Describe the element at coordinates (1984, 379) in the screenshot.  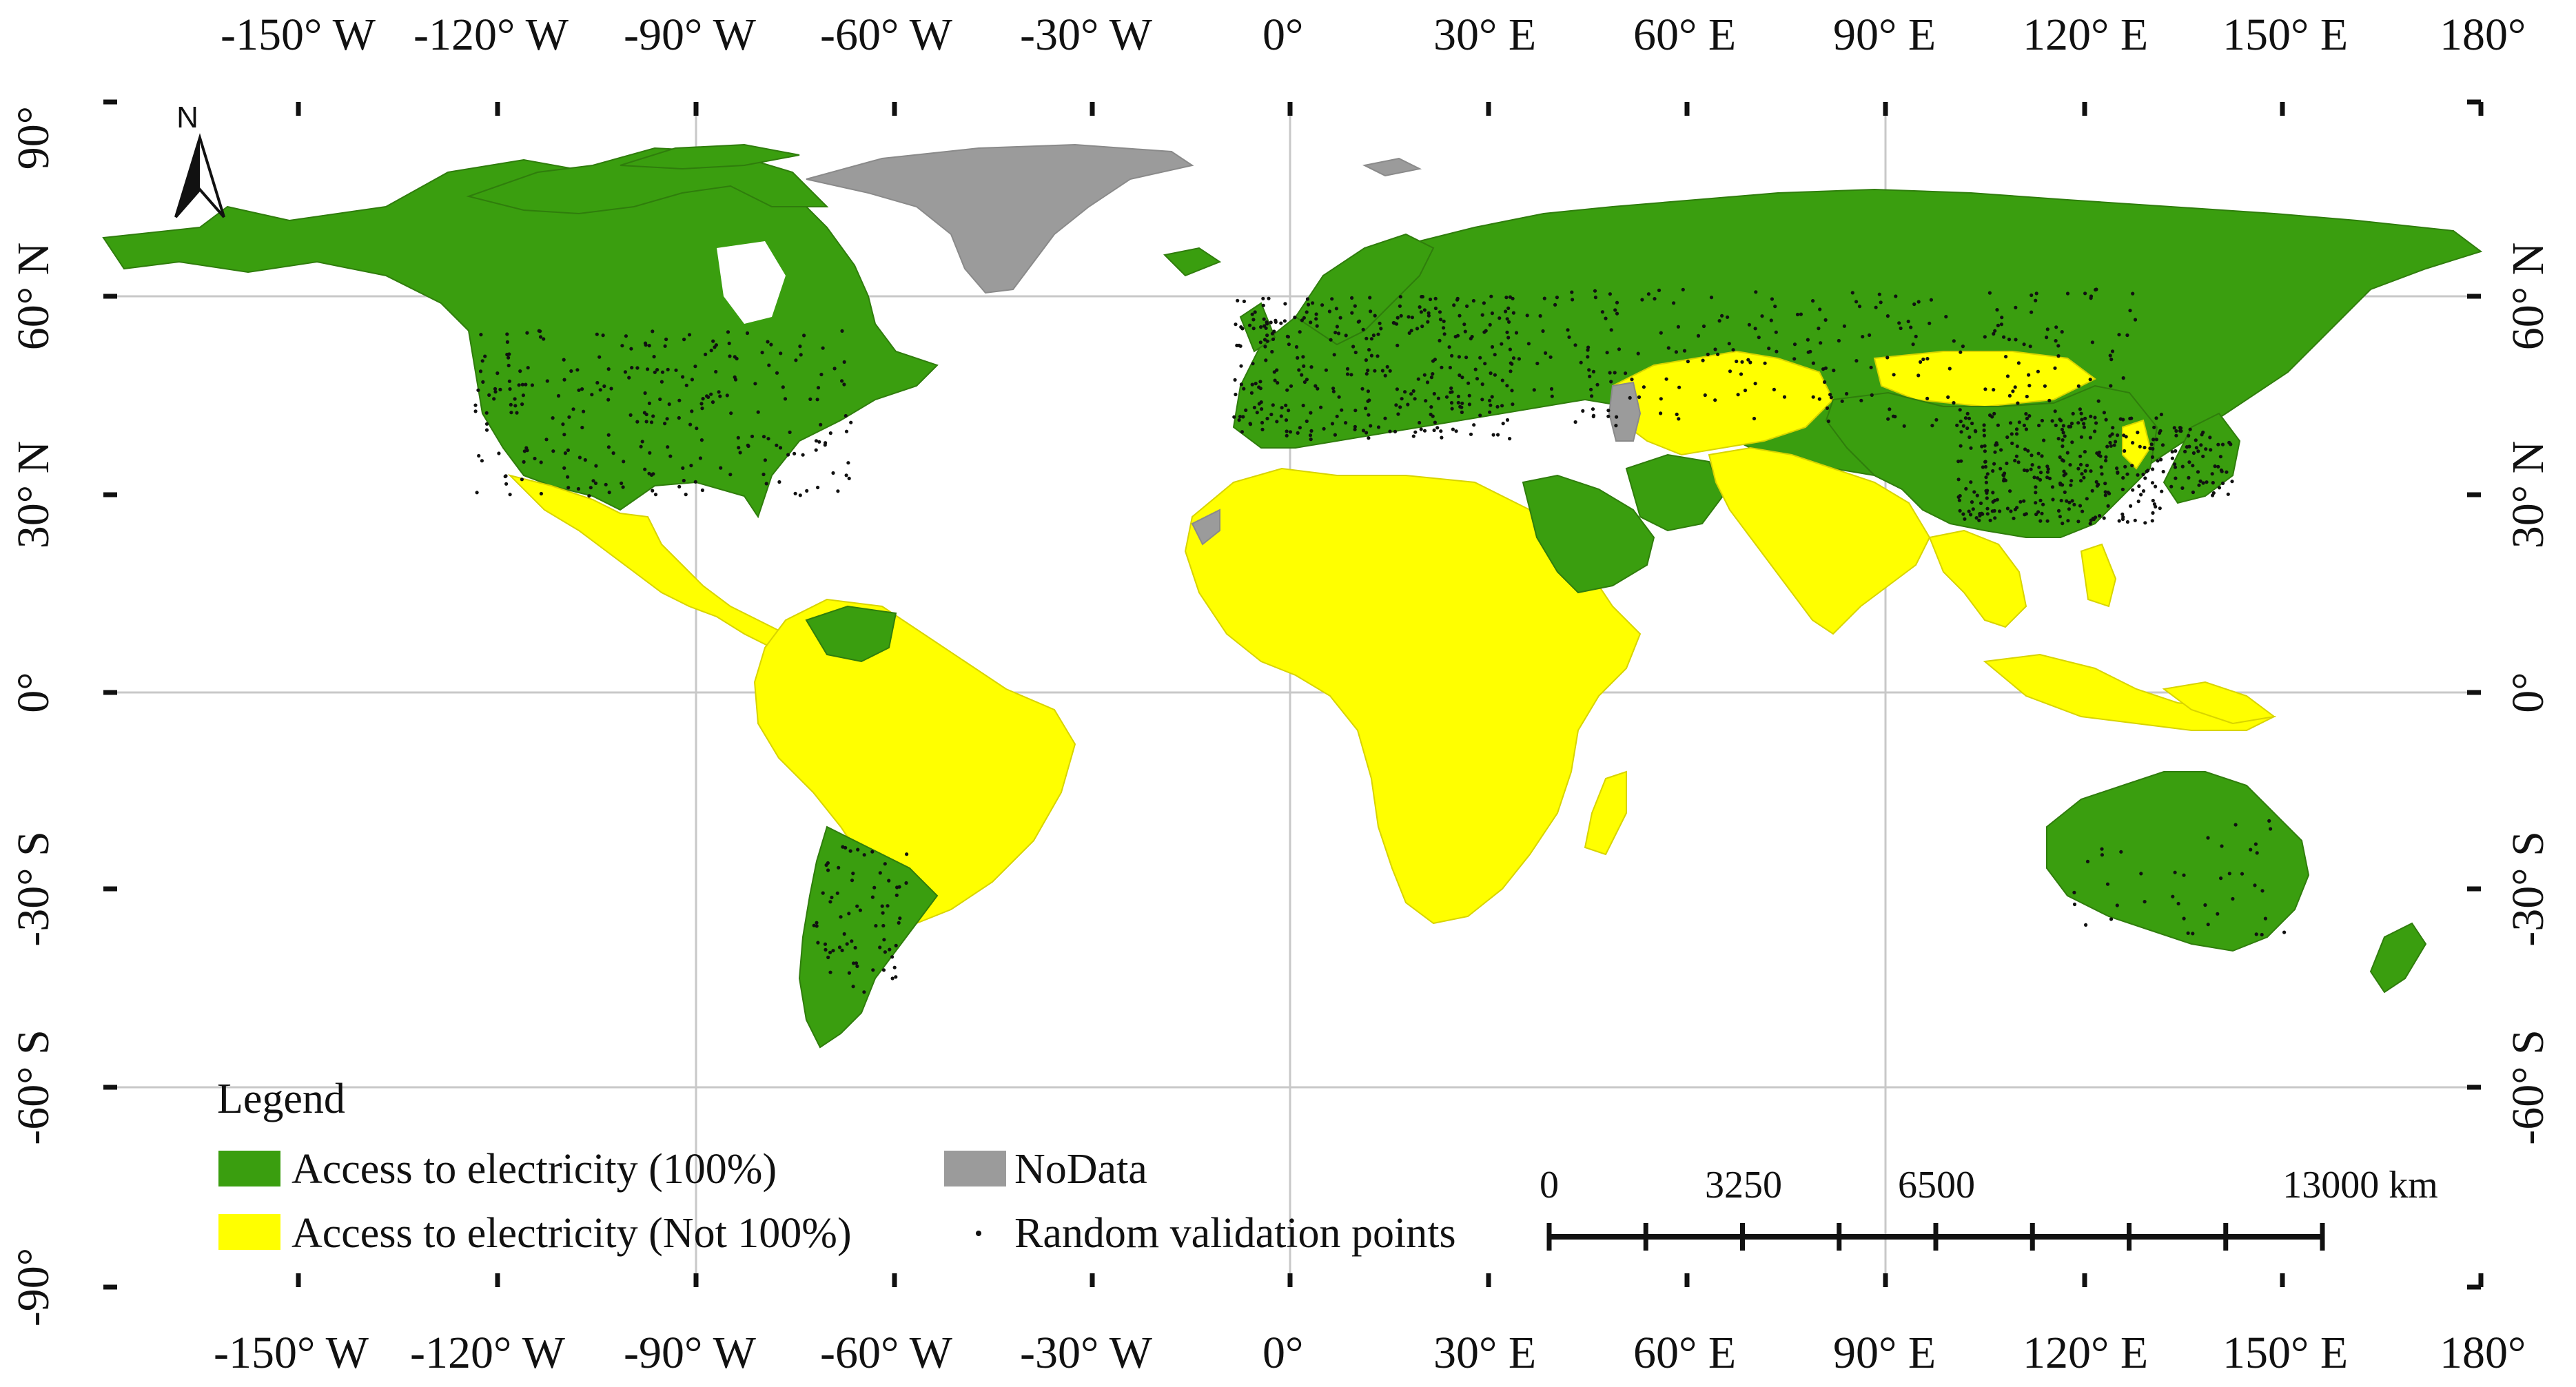
I see `mongolia-region` at that location.